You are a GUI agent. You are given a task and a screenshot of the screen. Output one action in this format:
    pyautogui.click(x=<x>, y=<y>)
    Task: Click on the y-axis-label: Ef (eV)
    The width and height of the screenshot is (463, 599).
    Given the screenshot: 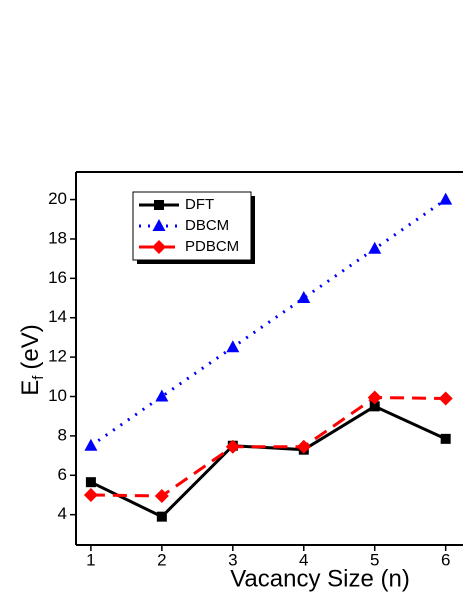 What is the action you would take?
    pyautogui.click(x=32, y=360)
    